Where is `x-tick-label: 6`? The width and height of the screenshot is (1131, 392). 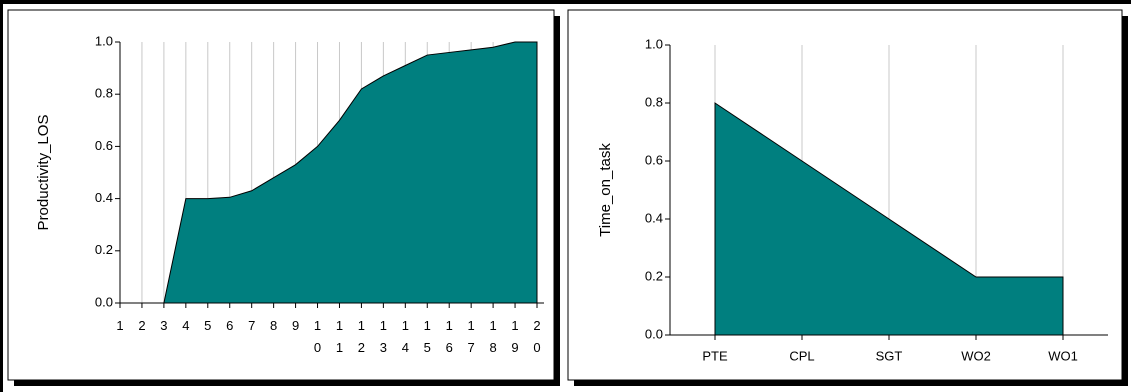
x-tick-label: 6 is located at coordinates (229, 325).